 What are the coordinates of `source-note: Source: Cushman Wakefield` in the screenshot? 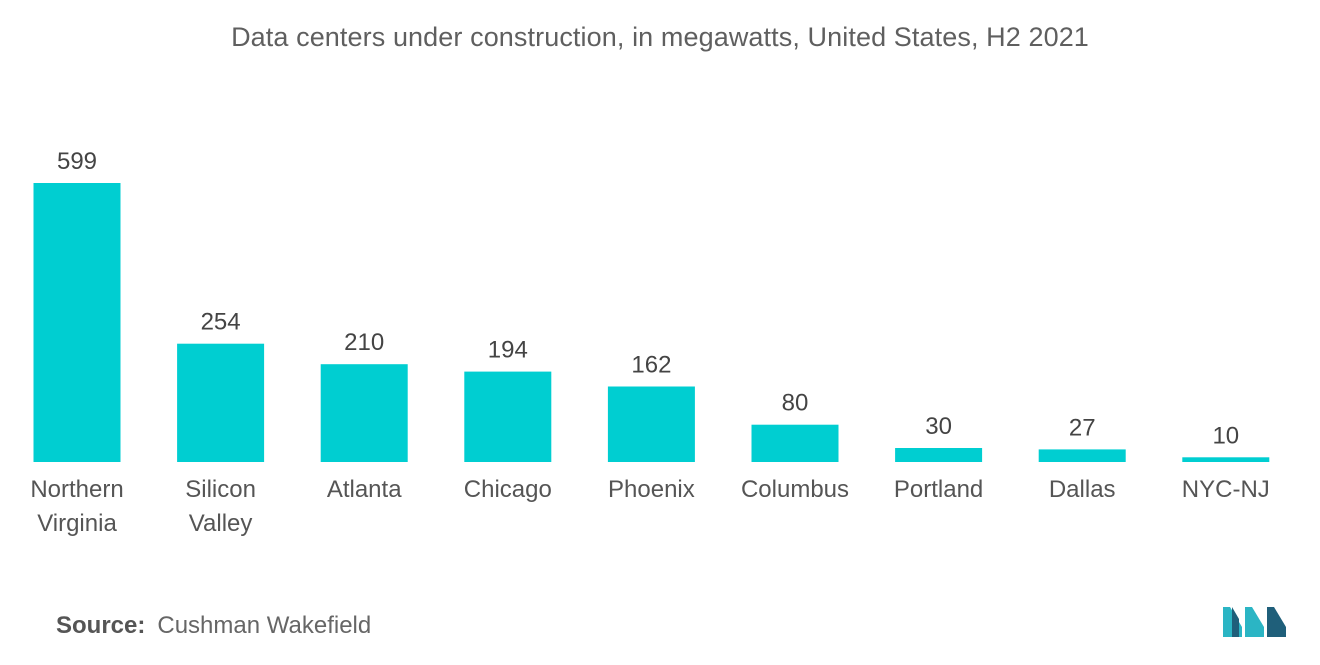 It's located at (213, 626).